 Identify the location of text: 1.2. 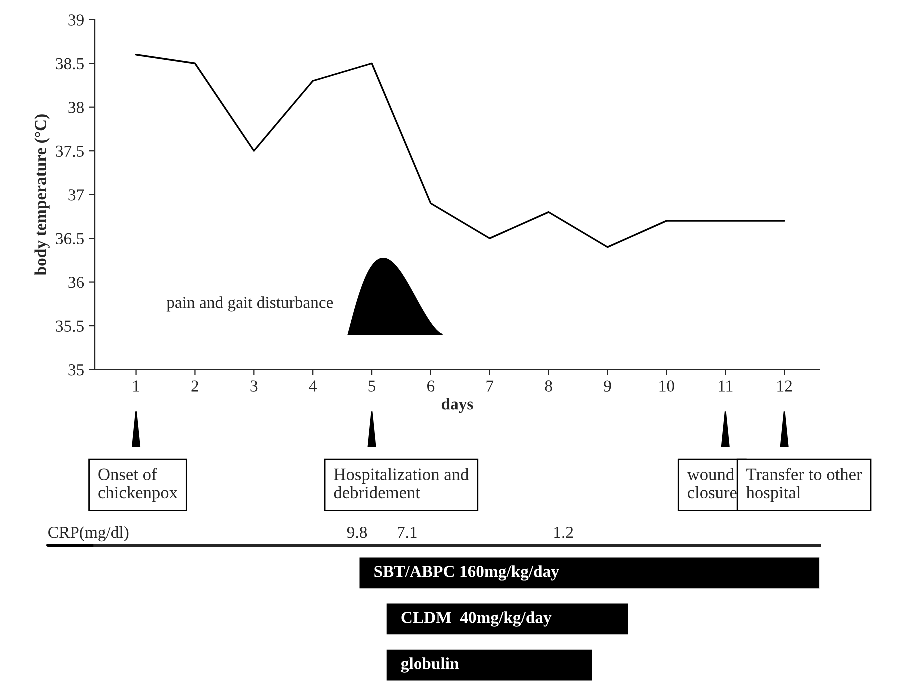
(564, 532).